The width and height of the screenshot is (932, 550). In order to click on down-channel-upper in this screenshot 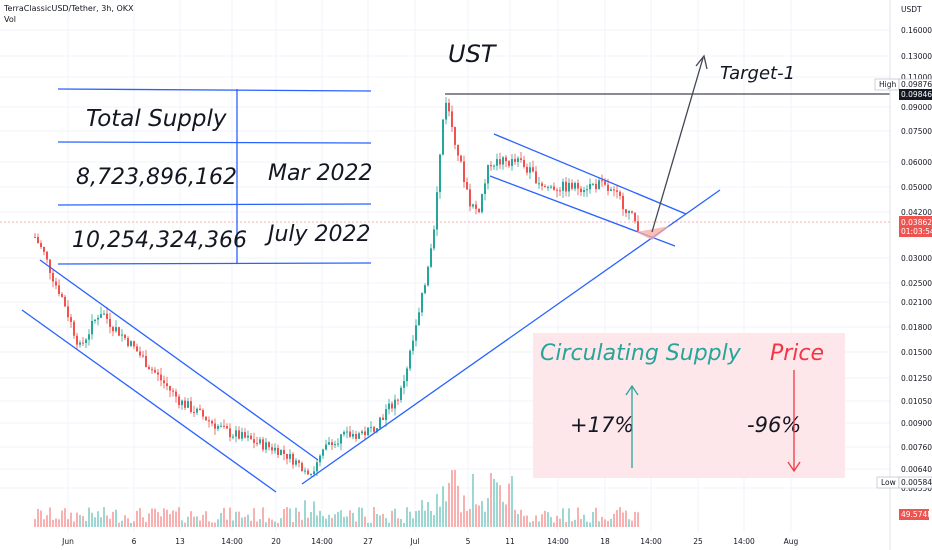, I will do `click(179, 360)`.